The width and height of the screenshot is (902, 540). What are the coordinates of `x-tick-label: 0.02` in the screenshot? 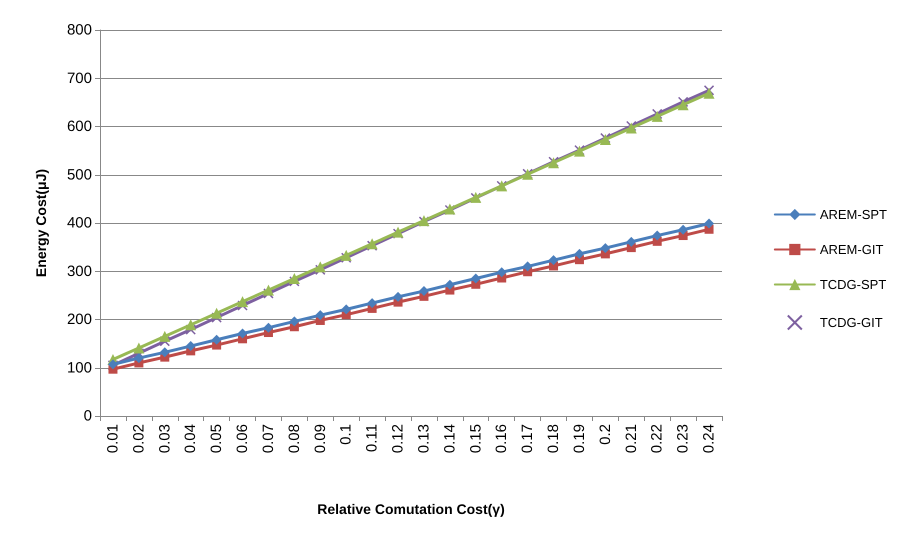 It's located at (139, 439).